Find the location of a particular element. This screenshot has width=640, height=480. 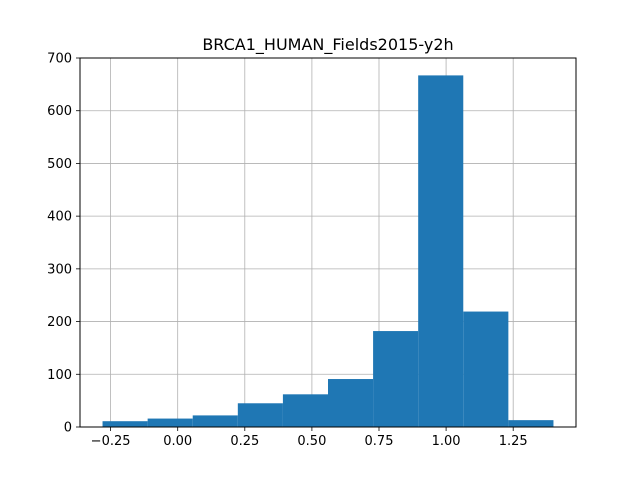

x-tick-label: 0.75 is located at coordinates (379, 441).